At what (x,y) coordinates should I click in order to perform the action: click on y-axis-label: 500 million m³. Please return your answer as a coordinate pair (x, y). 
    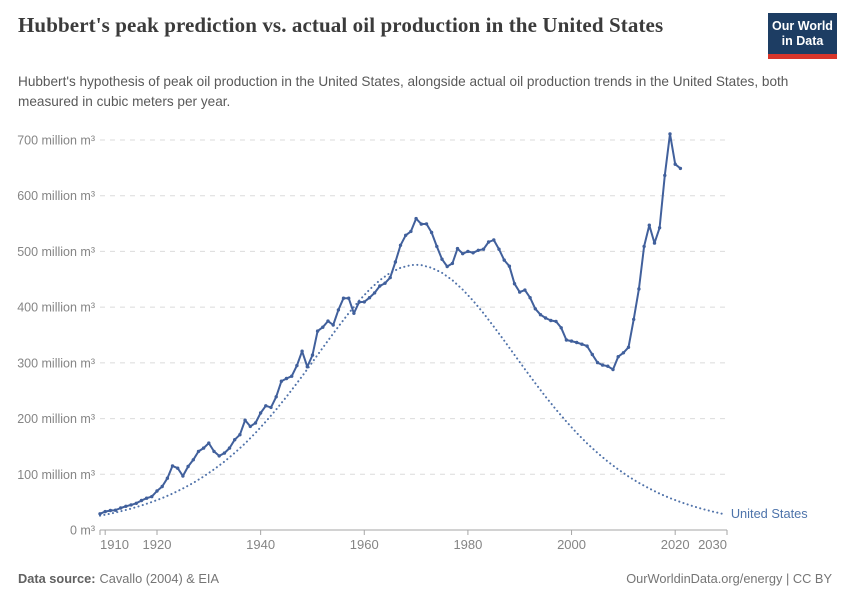
    Looking at the image, I should click on (56, 252).